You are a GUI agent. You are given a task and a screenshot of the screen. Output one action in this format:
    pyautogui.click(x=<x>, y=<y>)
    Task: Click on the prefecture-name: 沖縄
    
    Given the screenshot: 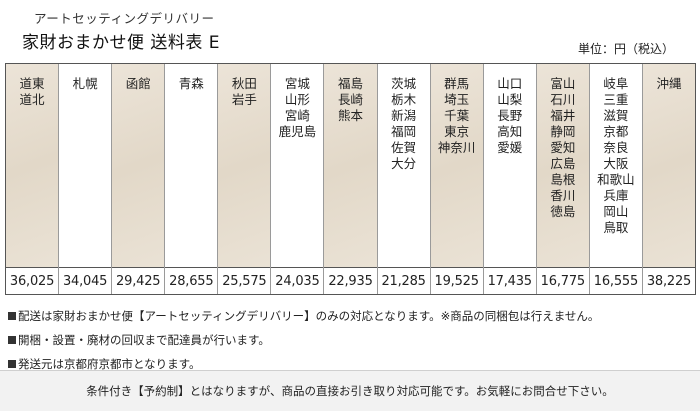 What is the action you would take?
    pyautogui.click(x=669, y=83)
    